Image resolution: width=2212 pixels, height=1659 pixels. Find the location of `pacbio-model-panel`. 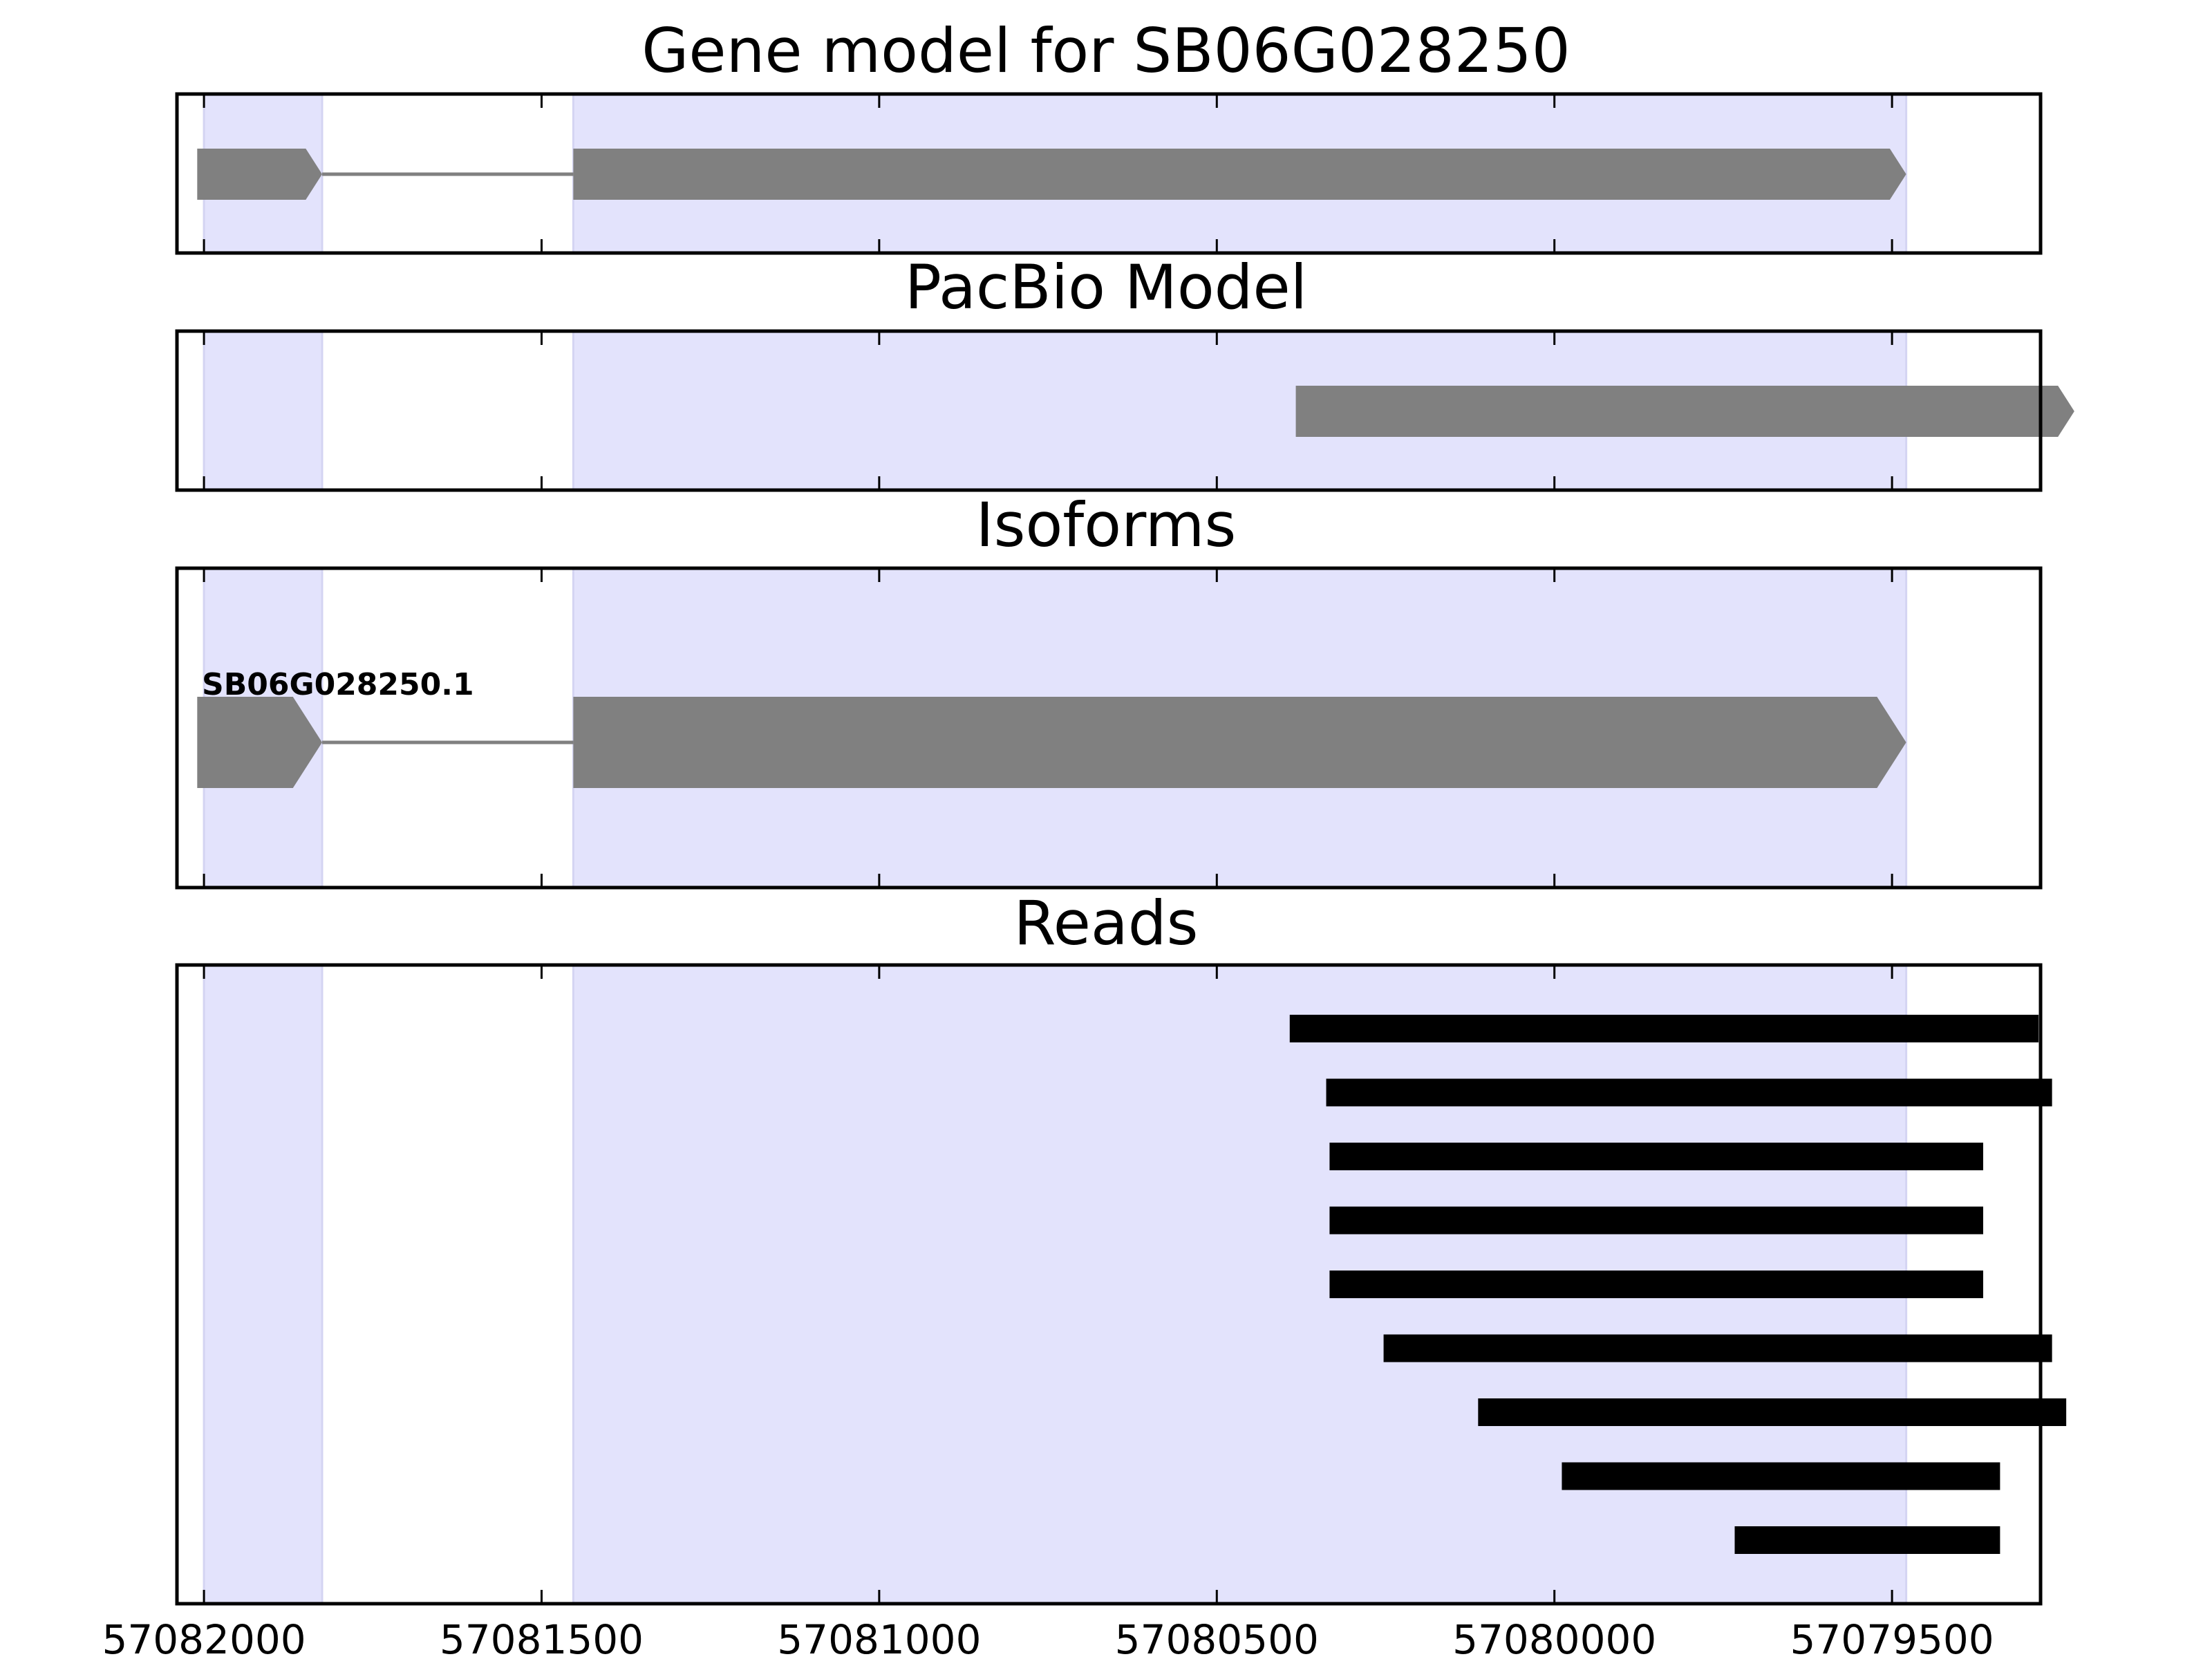

pacbio-model-panel is located at coordinates (1138, 411).